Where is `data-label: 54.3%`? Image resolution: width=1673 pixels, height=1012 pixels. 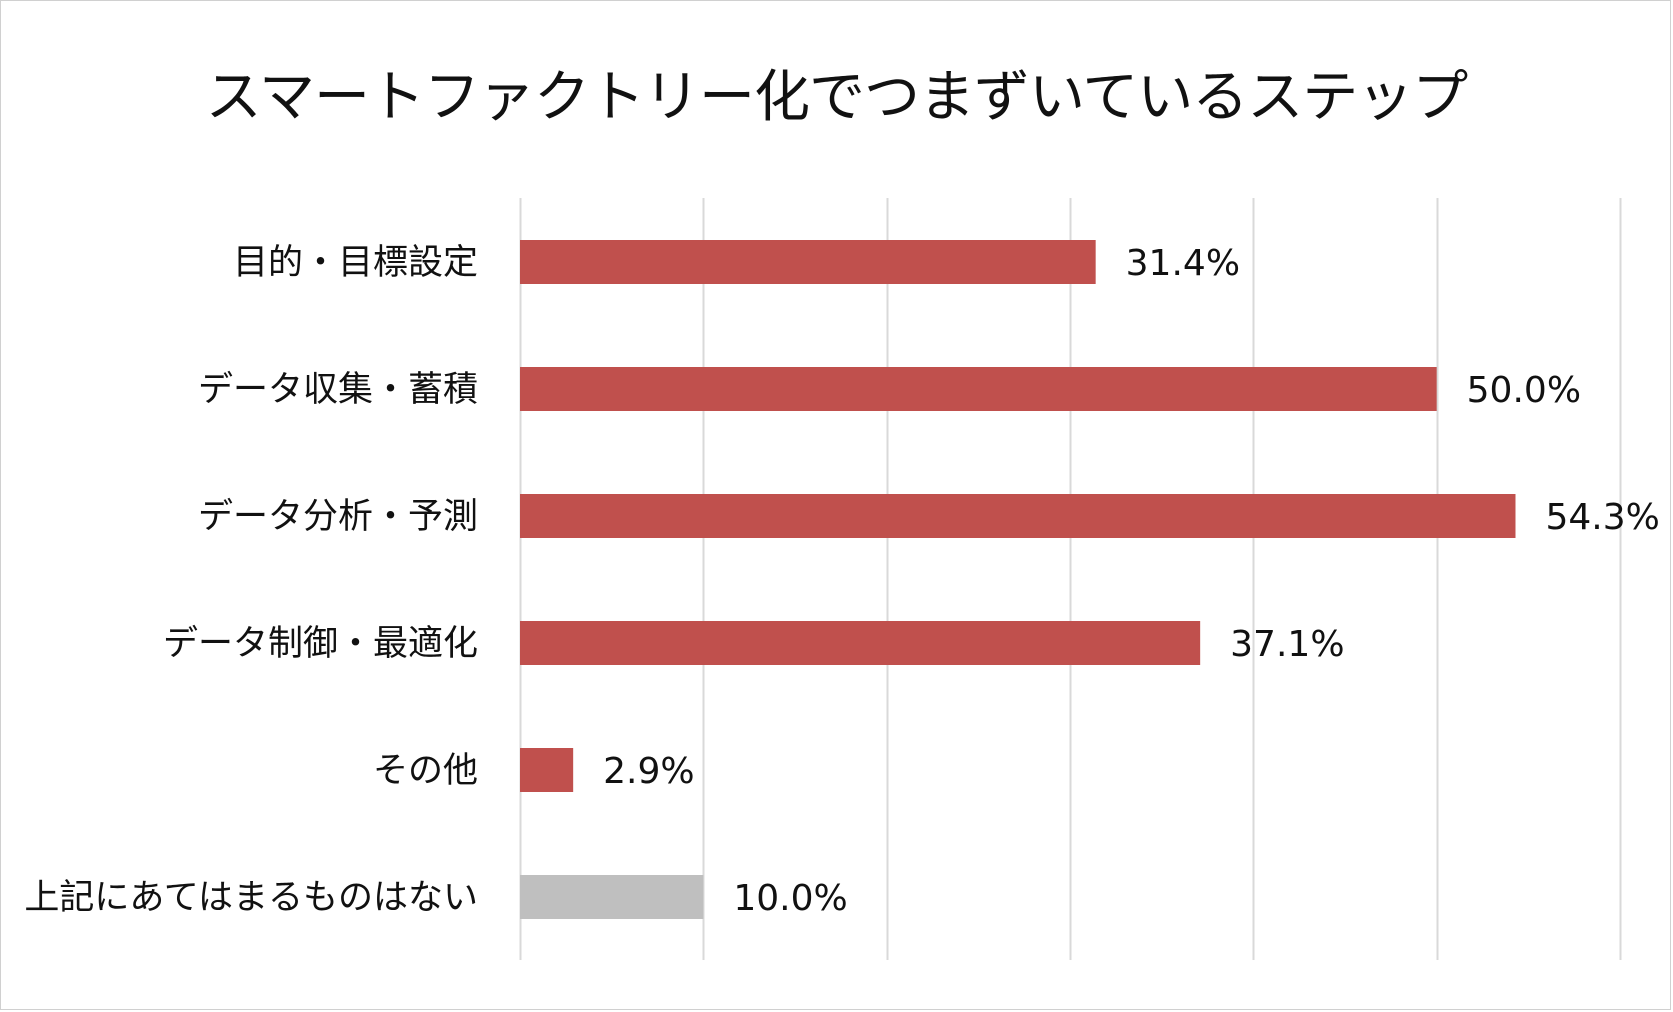
data-label: 54.3% is located at coordinates (1603, 517).